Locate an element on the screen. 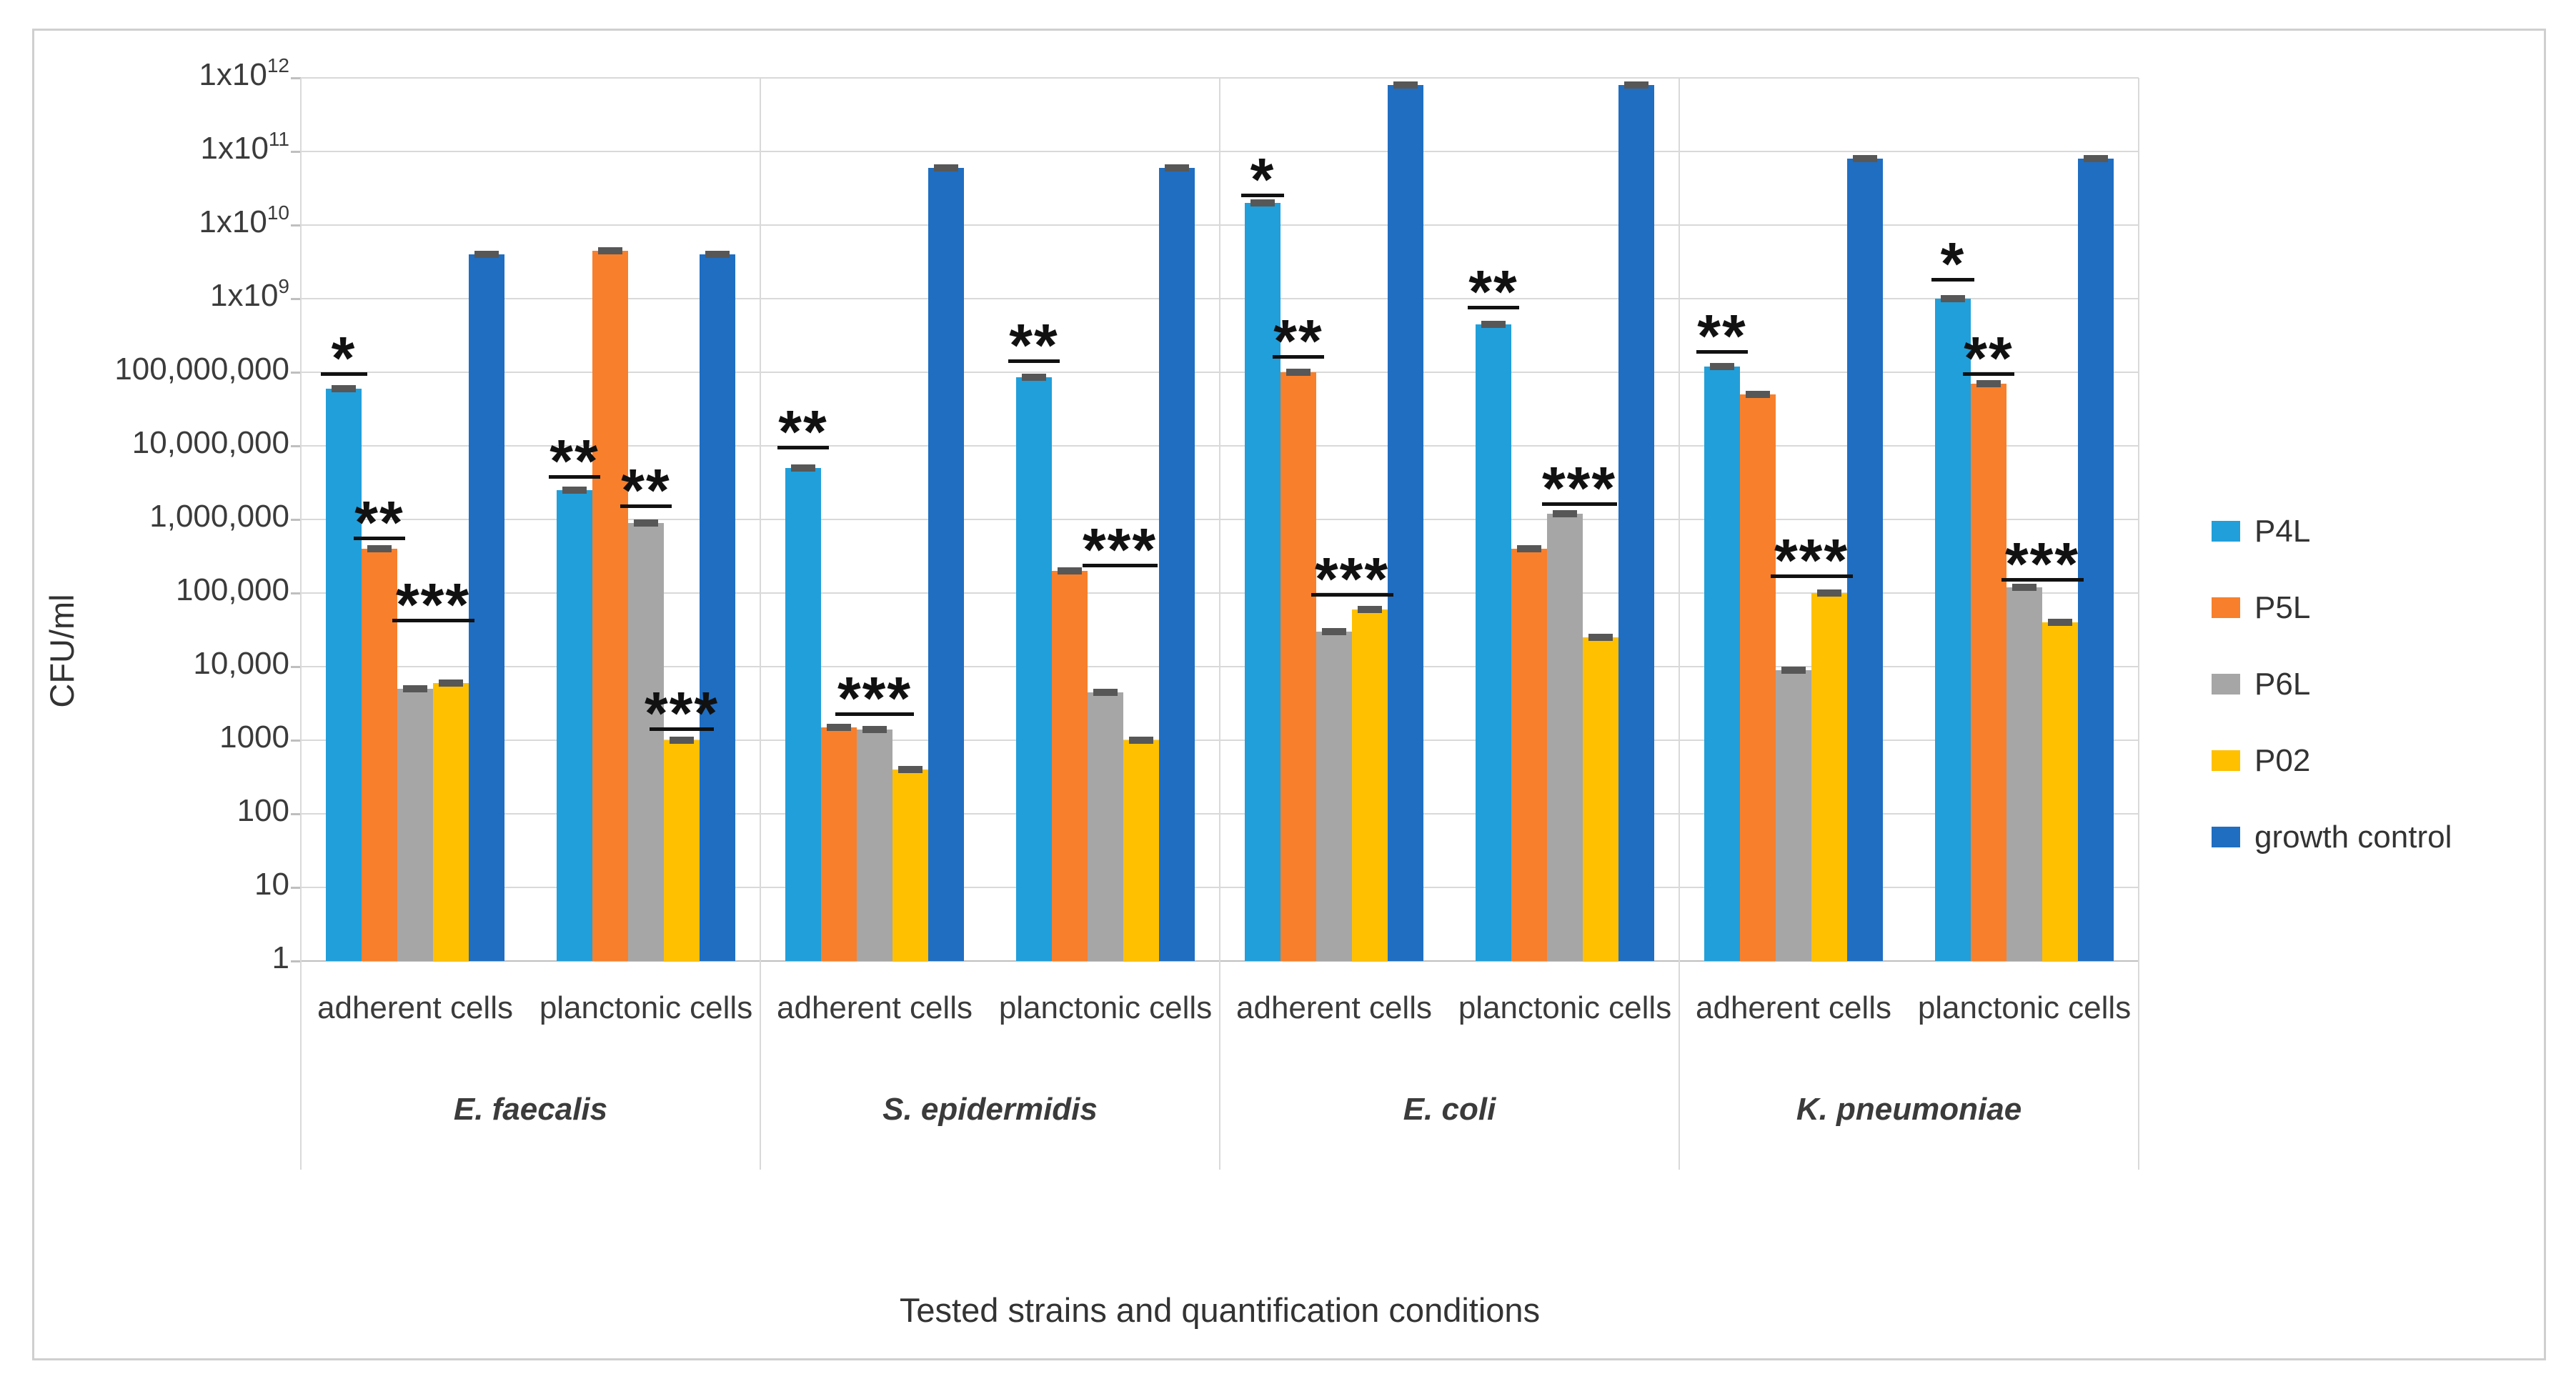  y-tick-label: 1x10¹⁰ is located at coordinates (244, 220).